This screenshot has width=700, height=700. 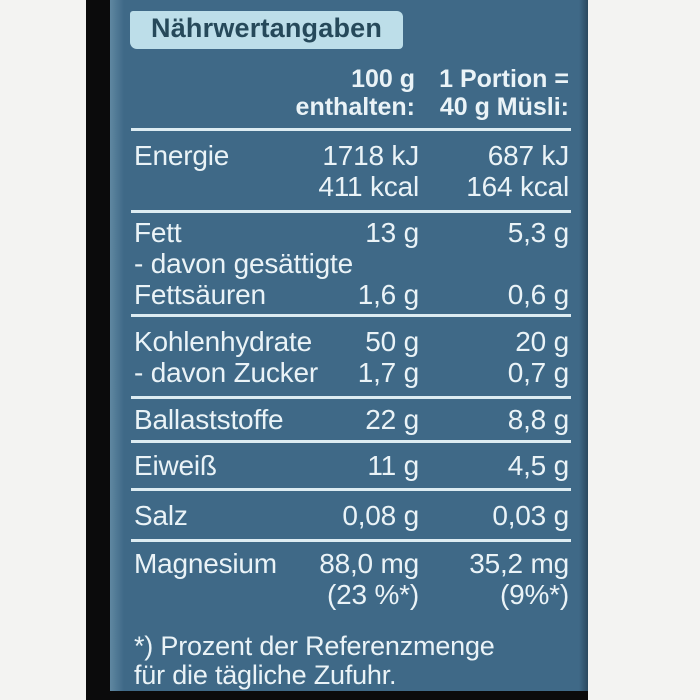 What do you see at coordinates (370, 155) in the screenshot?
I see `value-per-100g: 1718 kJ` at bounding box center [370, 155].